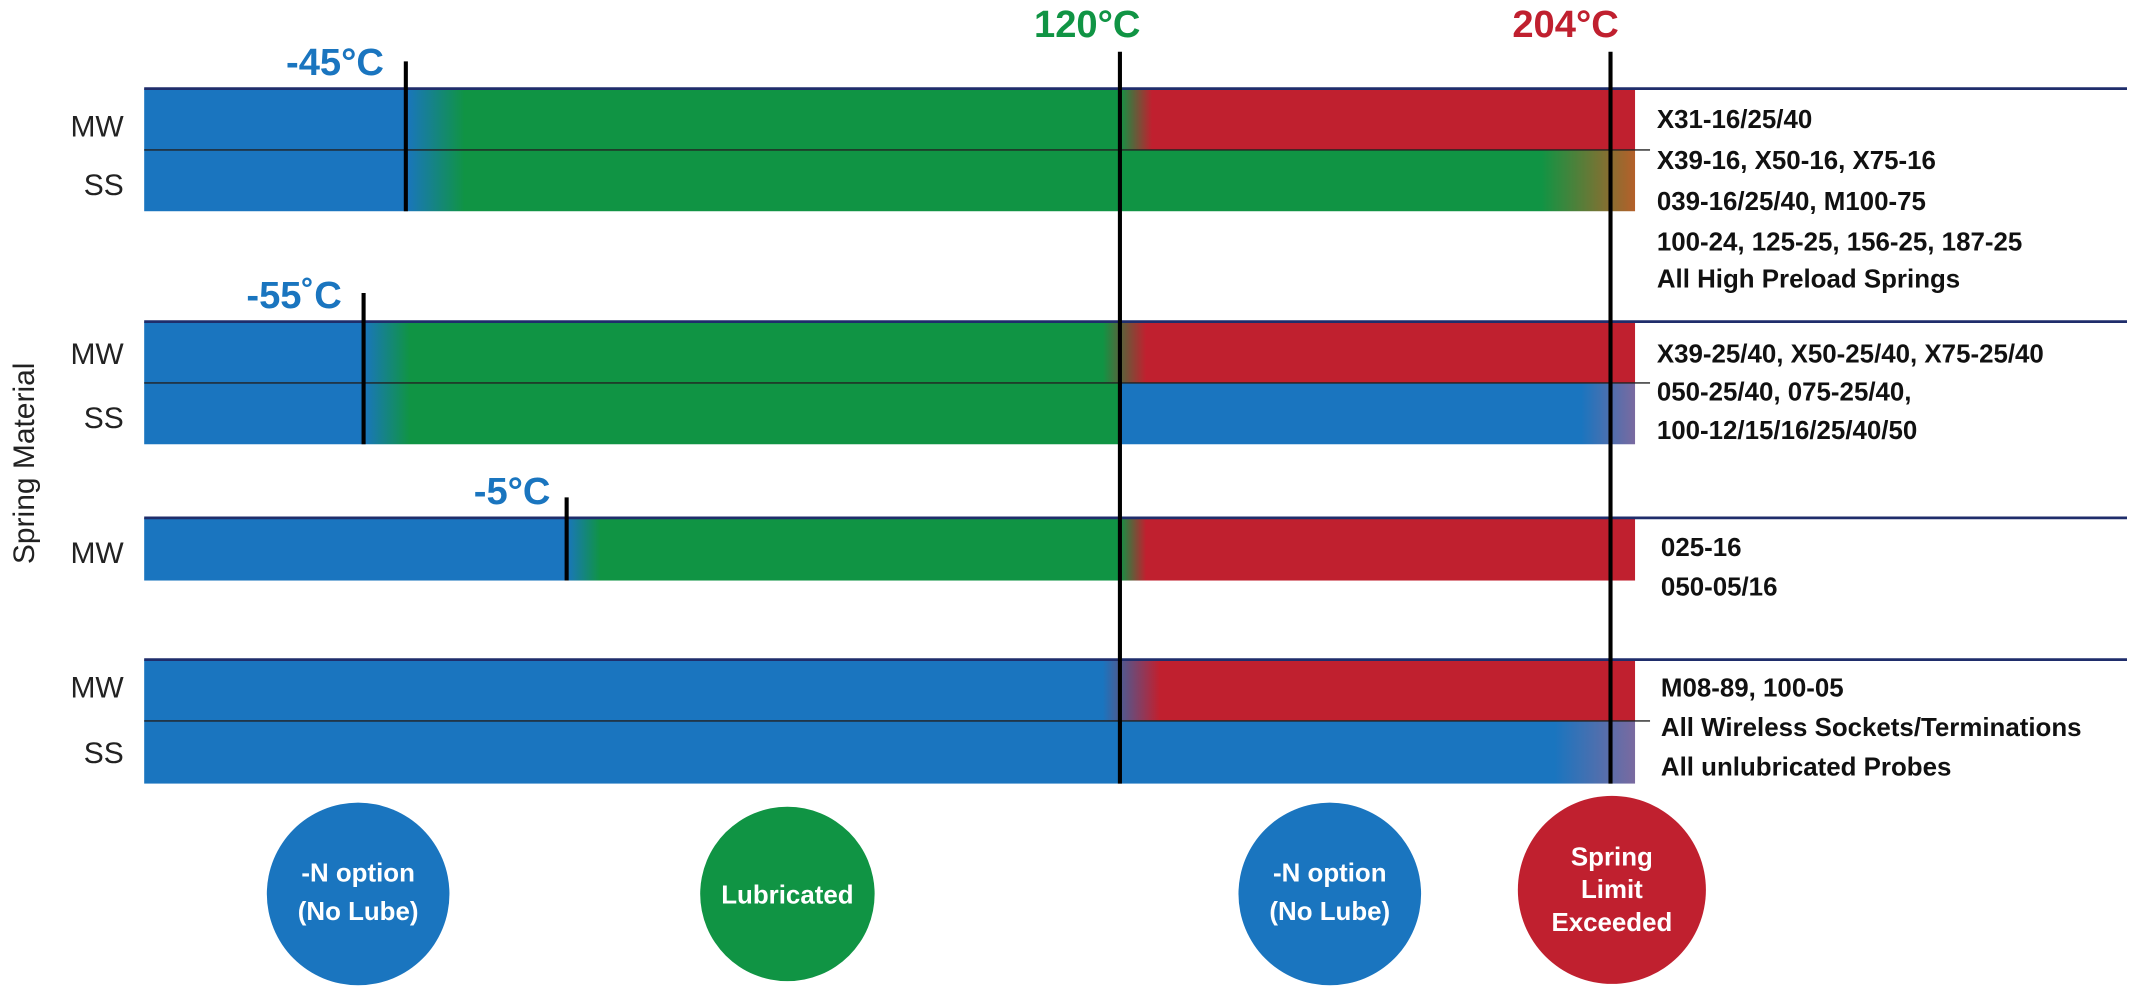 Image resolution: width=2139 pixels, height=988 pixels. Describe the element at coordinates (1850, 354) in the screenshot. I see `part-text: X39-25/40, X50-25/40, X75-25/40` at that location.